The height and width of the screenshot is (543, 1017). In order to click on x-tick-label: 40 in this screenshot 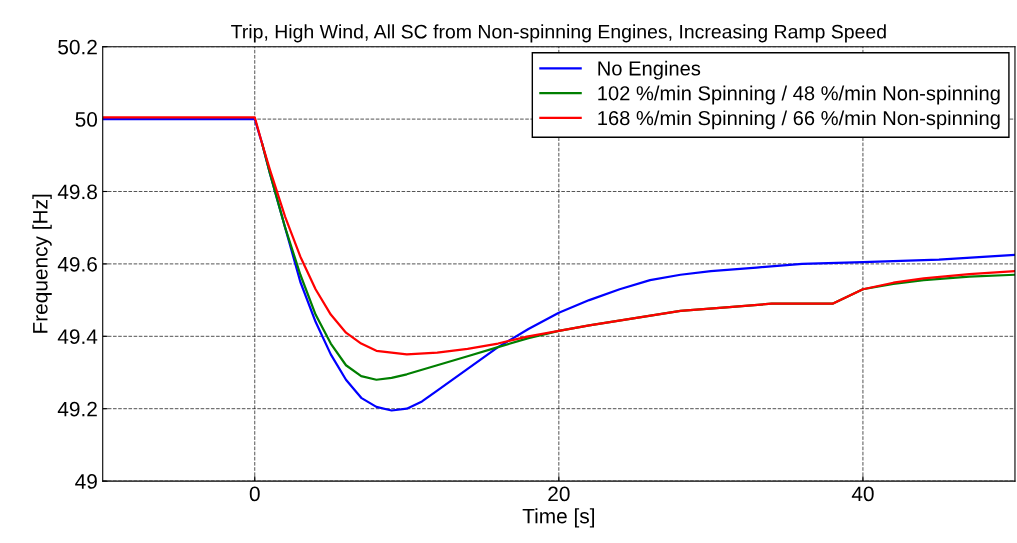, I will do `click(862, 494)`.